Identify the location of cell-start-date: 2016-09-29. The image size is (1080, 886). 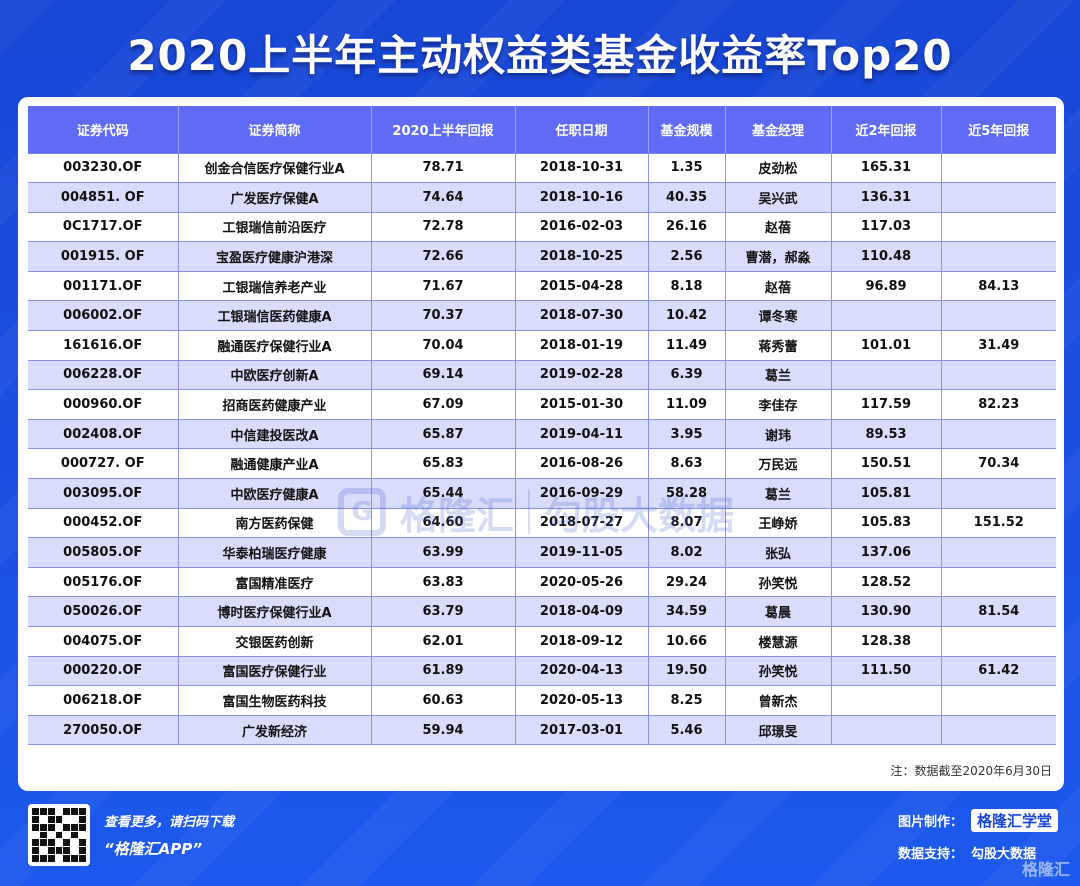
(582, 493).